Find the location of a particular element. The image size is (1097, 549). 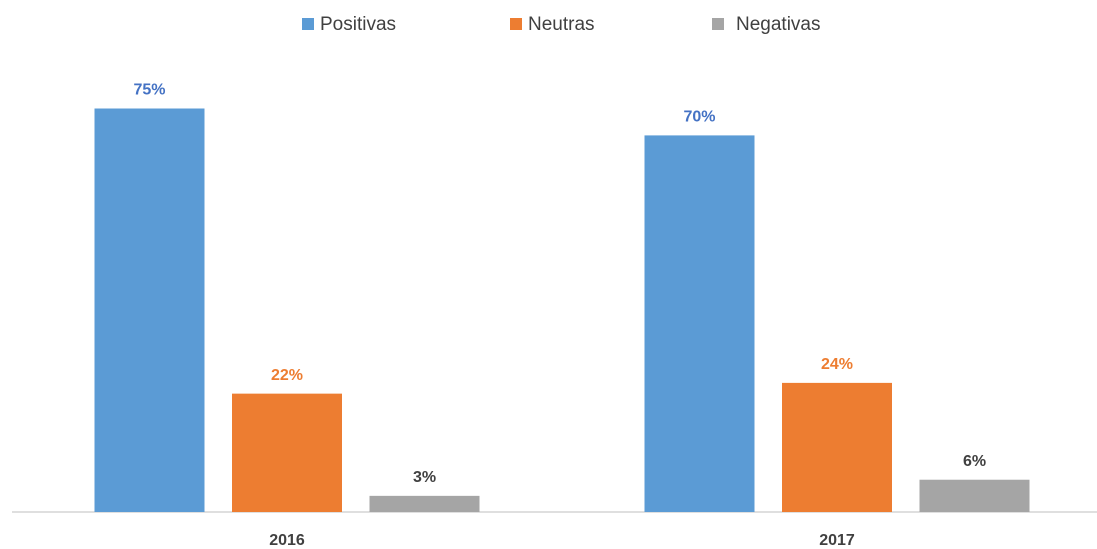

data-label: 24% is located at coordinates (837, 364).